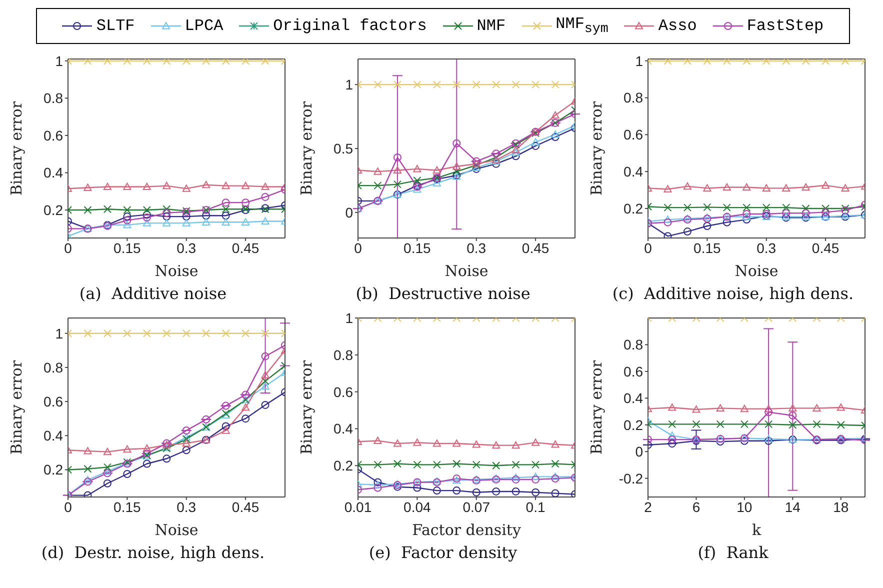 This screenshot has height=588, width=883. What do you see at coordinates (756, 271) in the screenshot?
I see `x-axis-title: Noise` at bounding box center [756, 271].